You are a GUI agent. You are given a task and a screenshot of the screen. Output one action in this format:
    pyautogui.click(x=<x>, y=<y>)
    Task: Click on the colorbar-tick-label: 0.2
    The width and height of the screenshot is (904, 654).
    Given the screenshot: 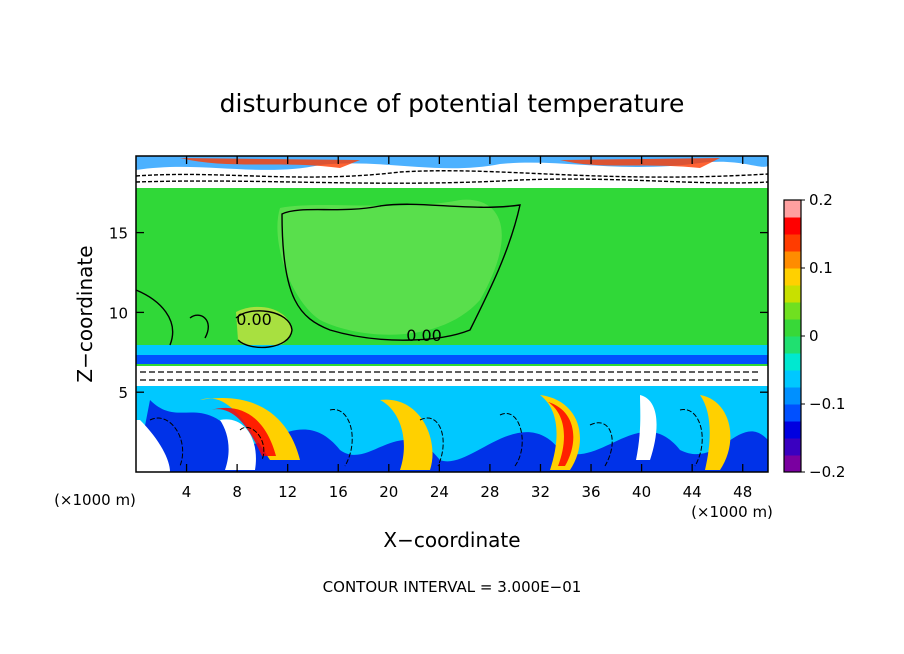 What is the action you would take?
    pyautogui.click(x=821, y=200)
    